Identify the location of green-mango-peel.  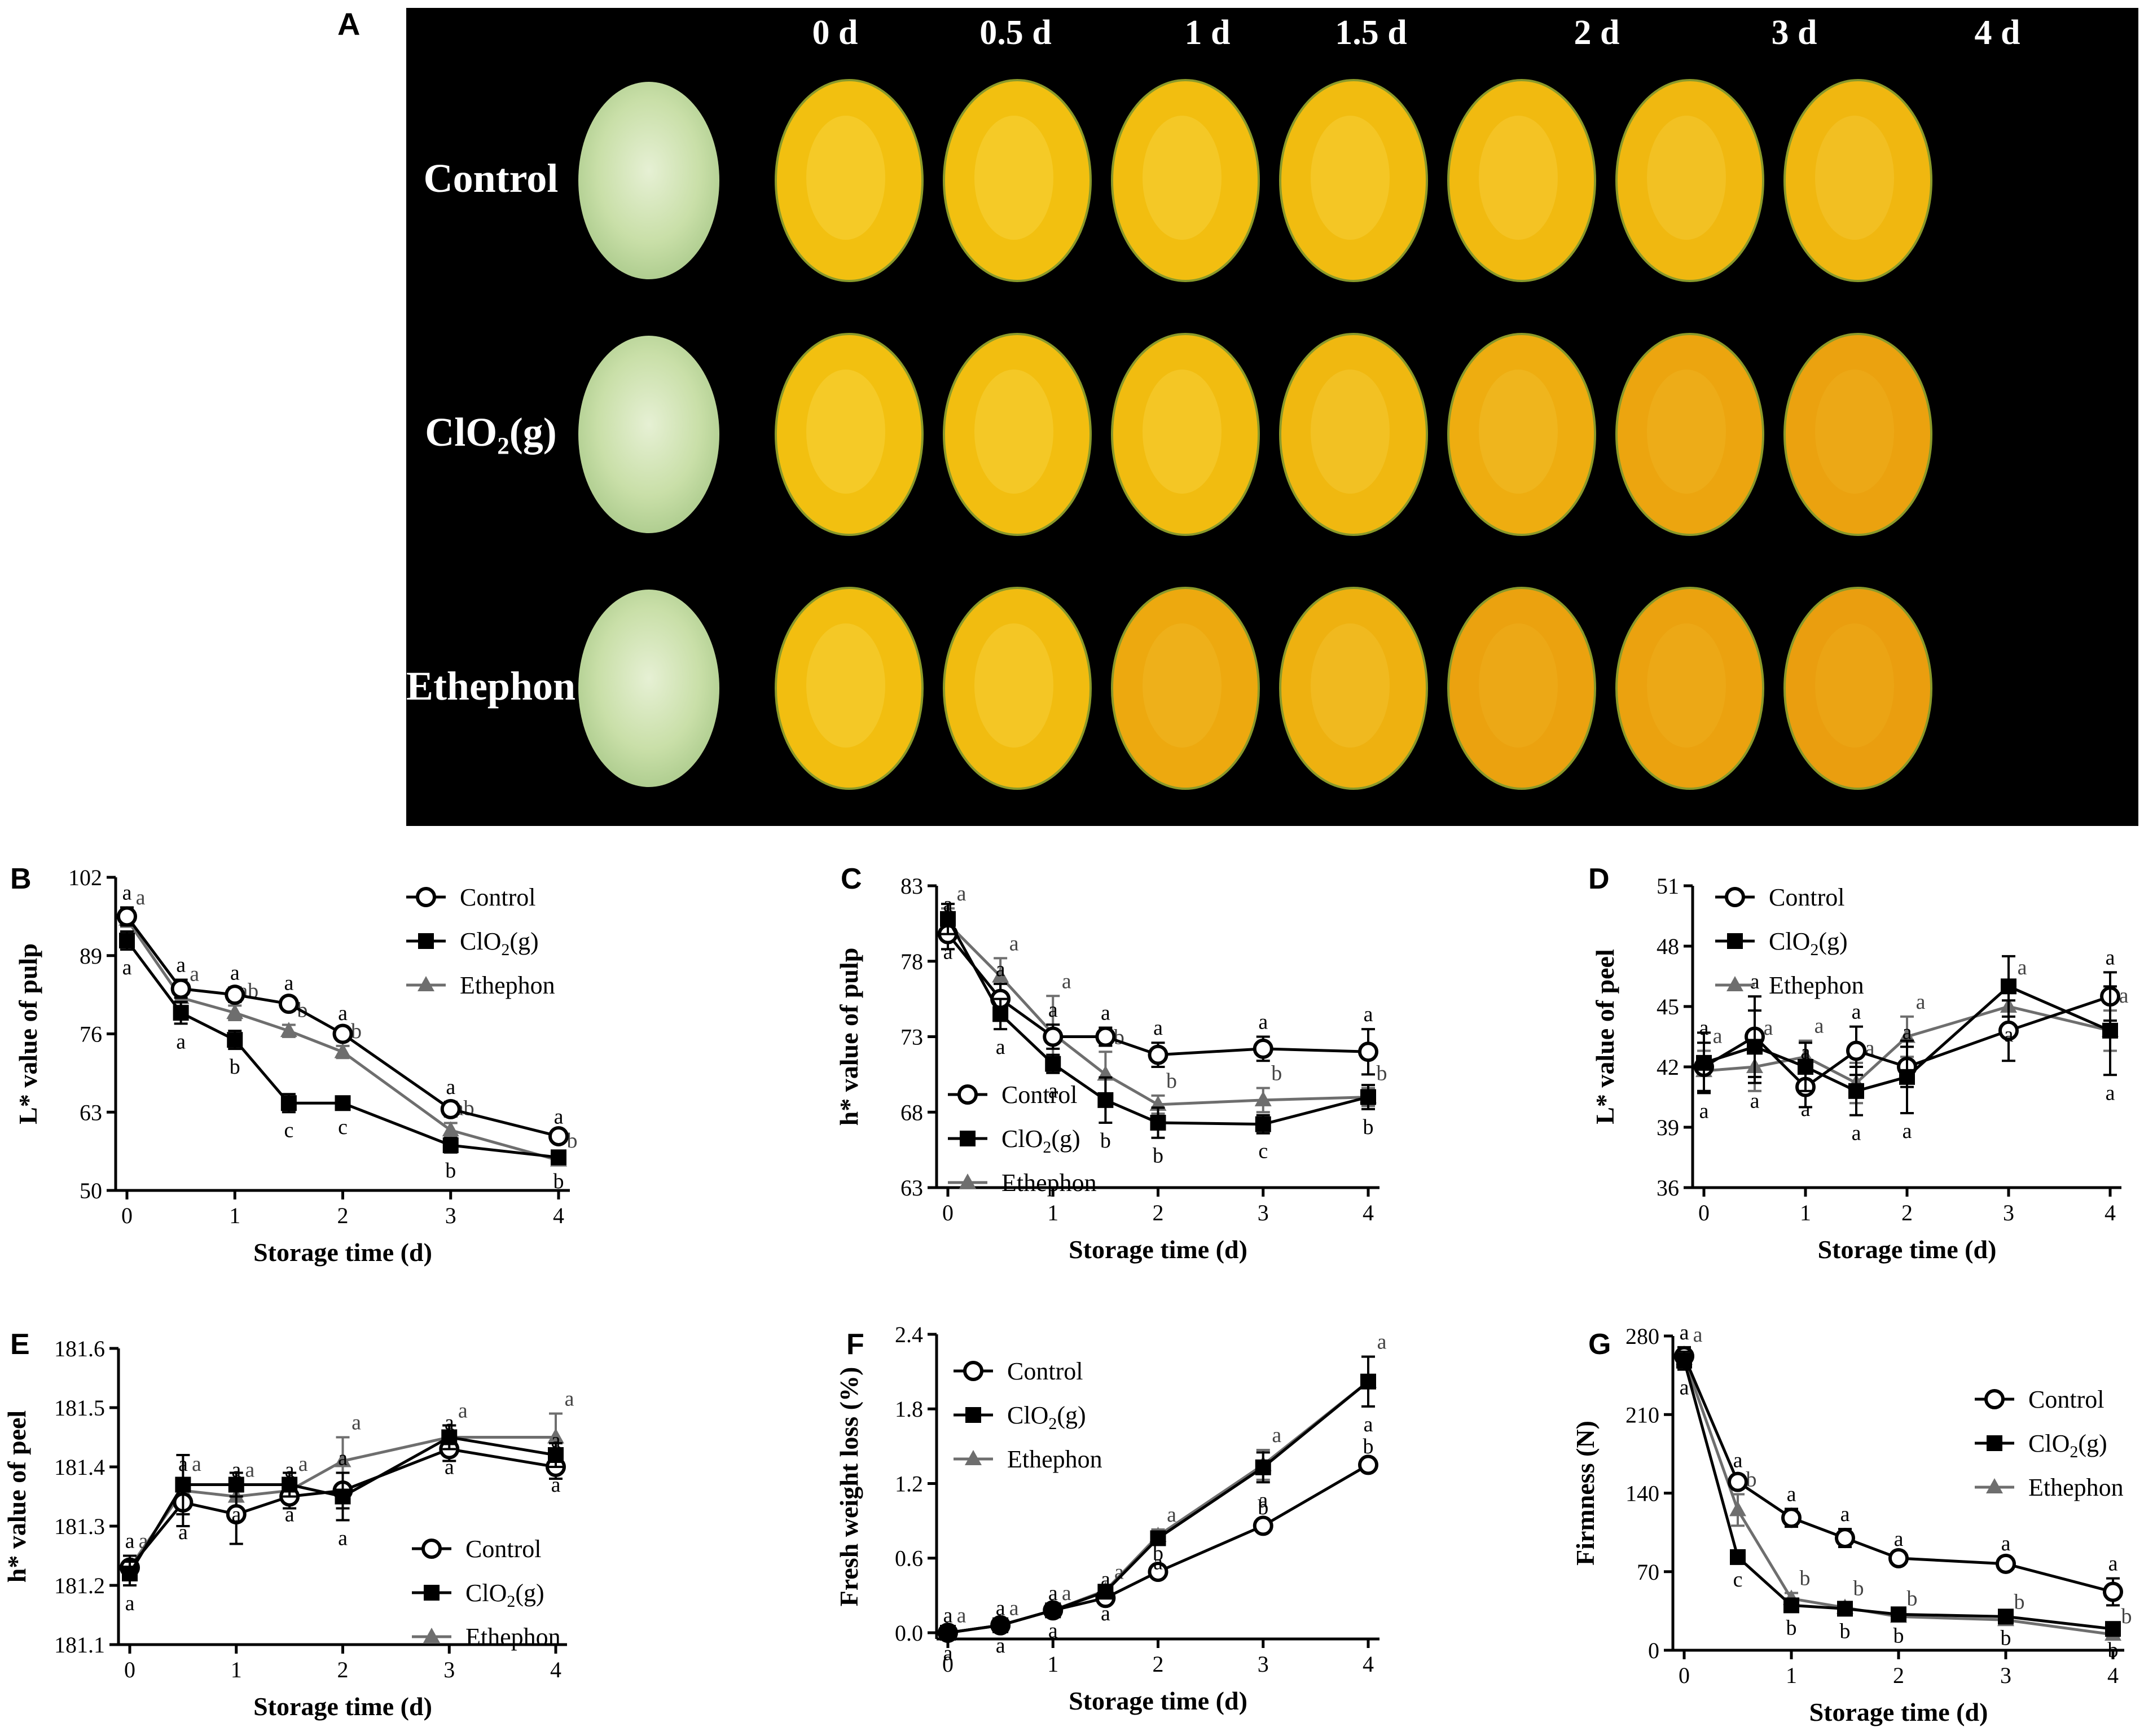
(648, 689).